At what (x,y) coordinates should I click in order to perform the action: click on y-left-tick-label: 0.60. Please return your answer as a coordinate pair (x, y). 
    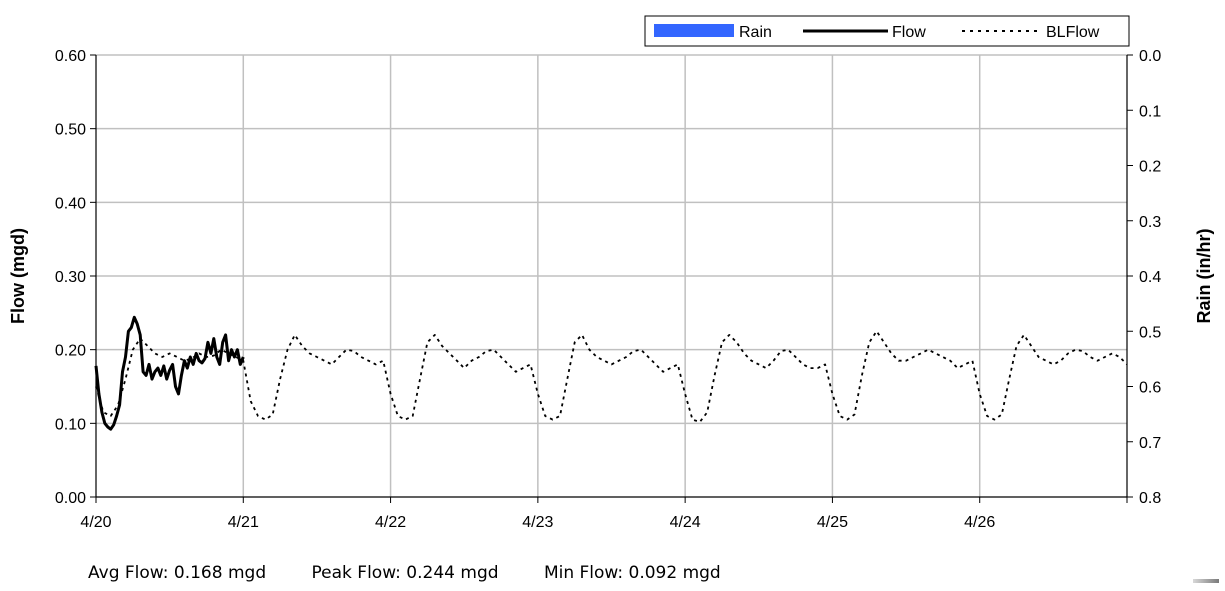
    Looking at the image, I should click on (70, 56).